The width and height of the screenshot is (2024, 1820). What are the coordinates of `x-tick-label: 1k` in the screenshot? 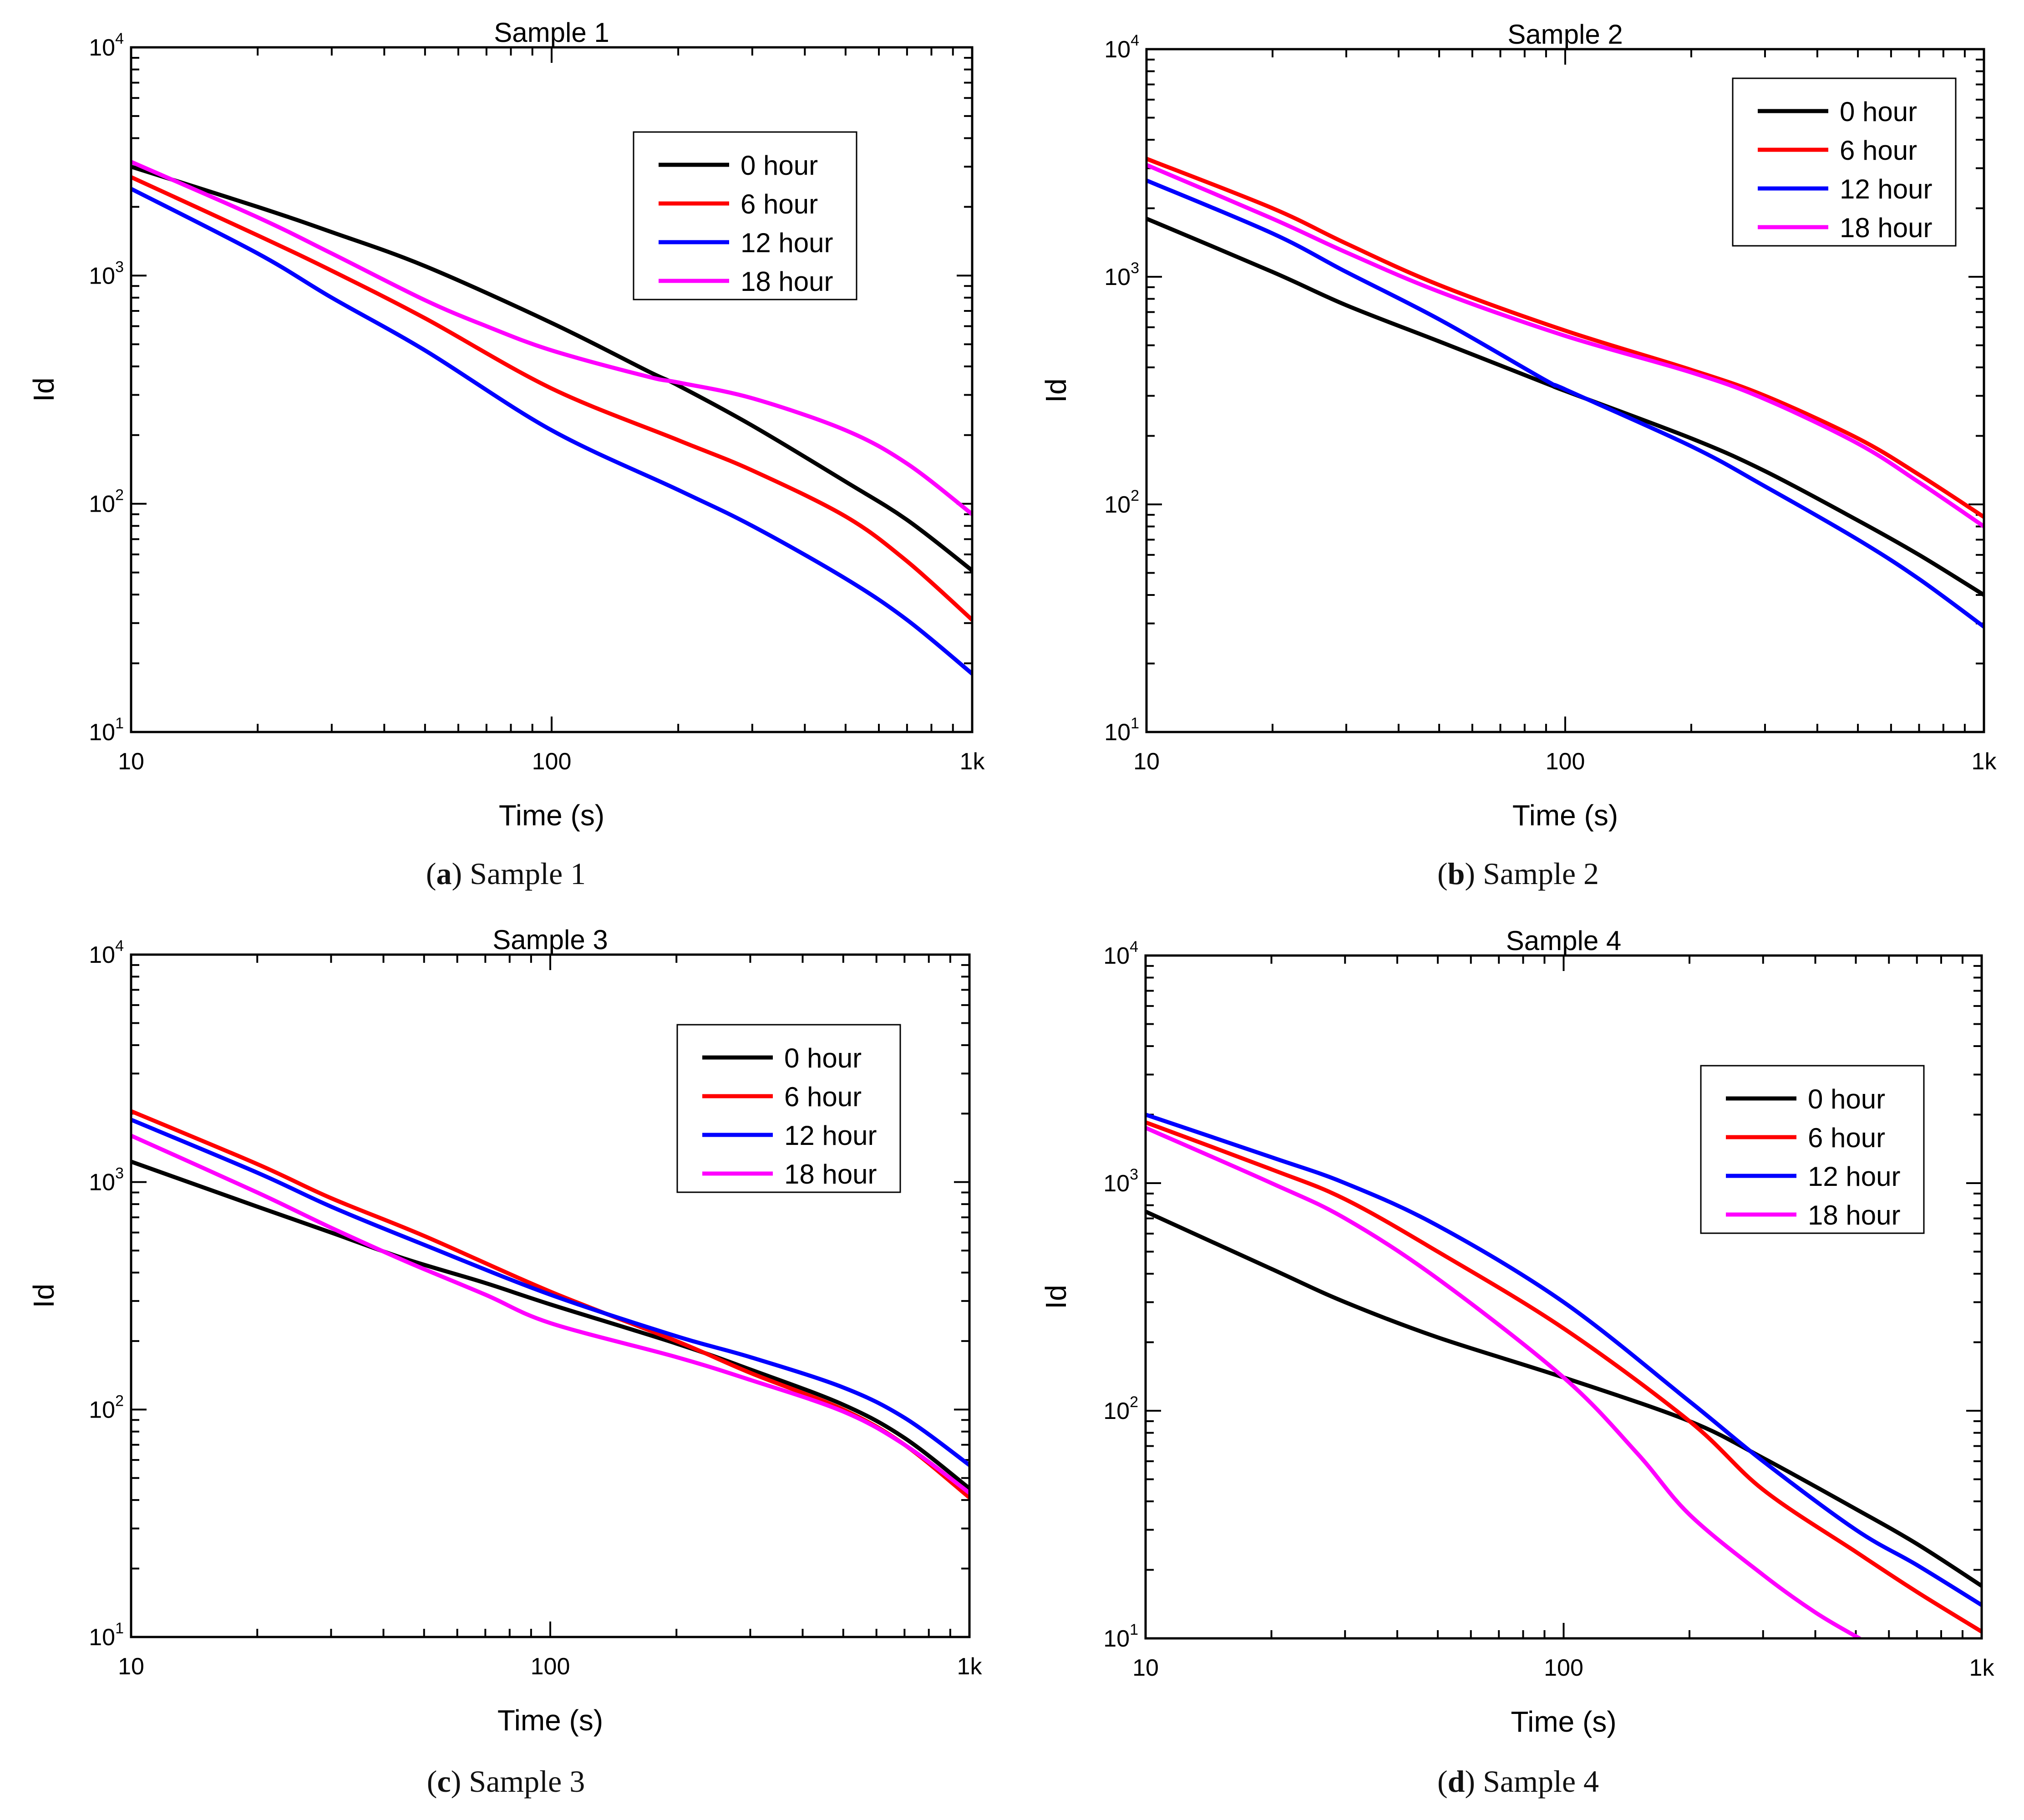 It's located at (970, 1666).